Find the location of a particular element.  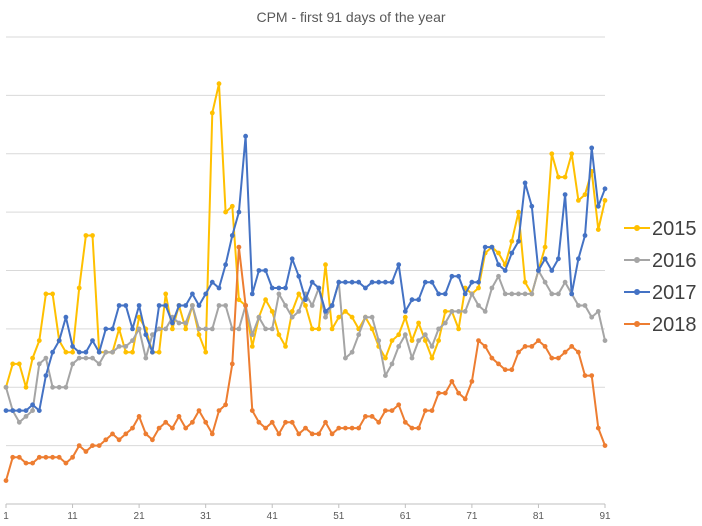

legend-label: 2017 is located at coordinates (674, 293).